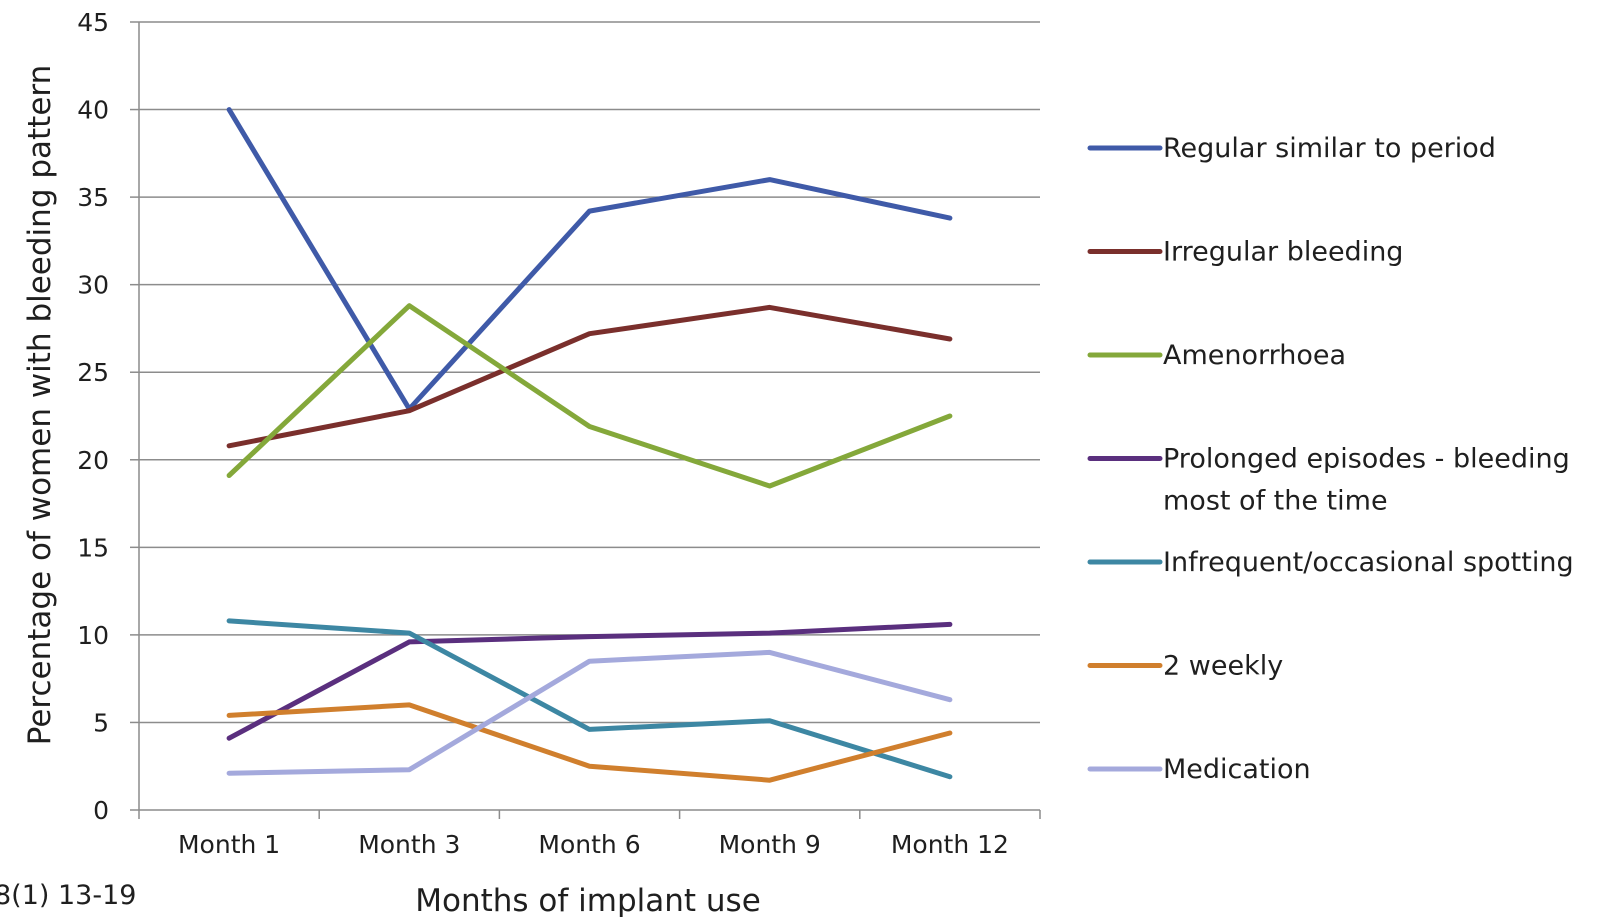 The width and height of the screenshot is (1604, 917). Describe the element at coordinates (93, 22) in the screenshot. I see `y-tick-label: 45` at that location.